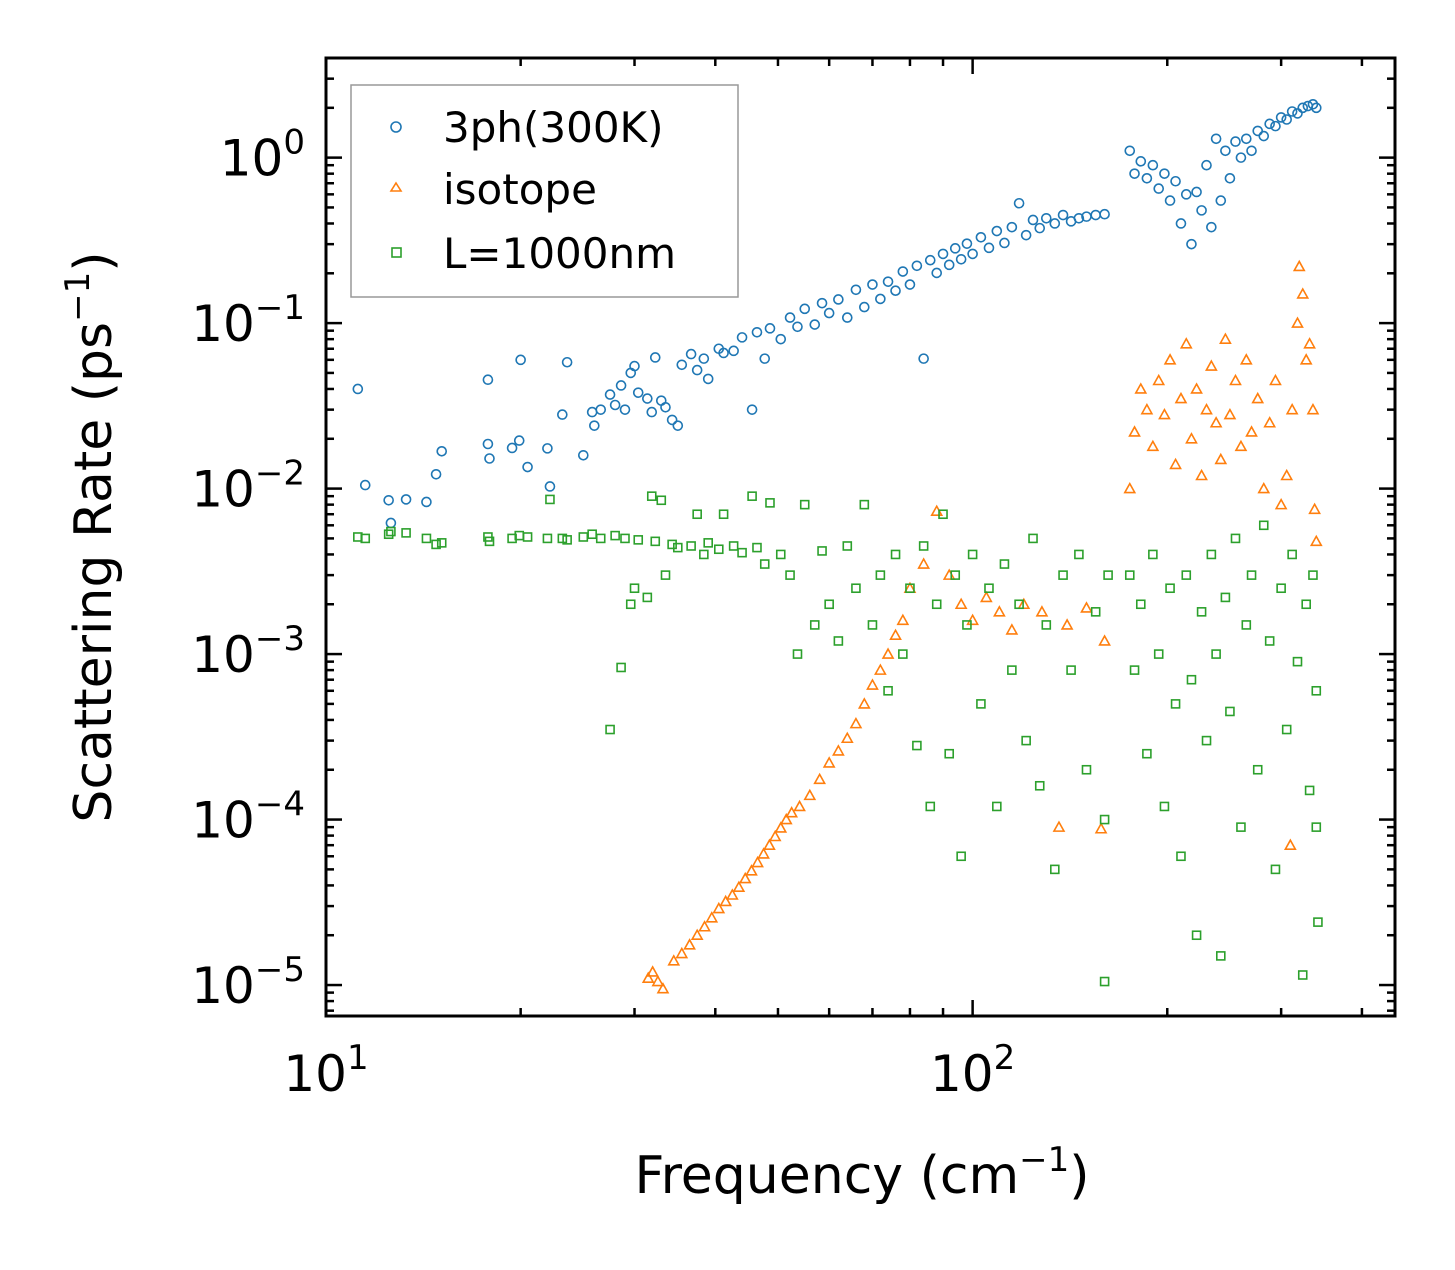 Image resolution: width=1455 pixels, height=1270 pixels. What do you see at coordinates (248, 486) in the screenshot?
I see `y-tick-label: 10⁻²` at bounding box center [248, 486].